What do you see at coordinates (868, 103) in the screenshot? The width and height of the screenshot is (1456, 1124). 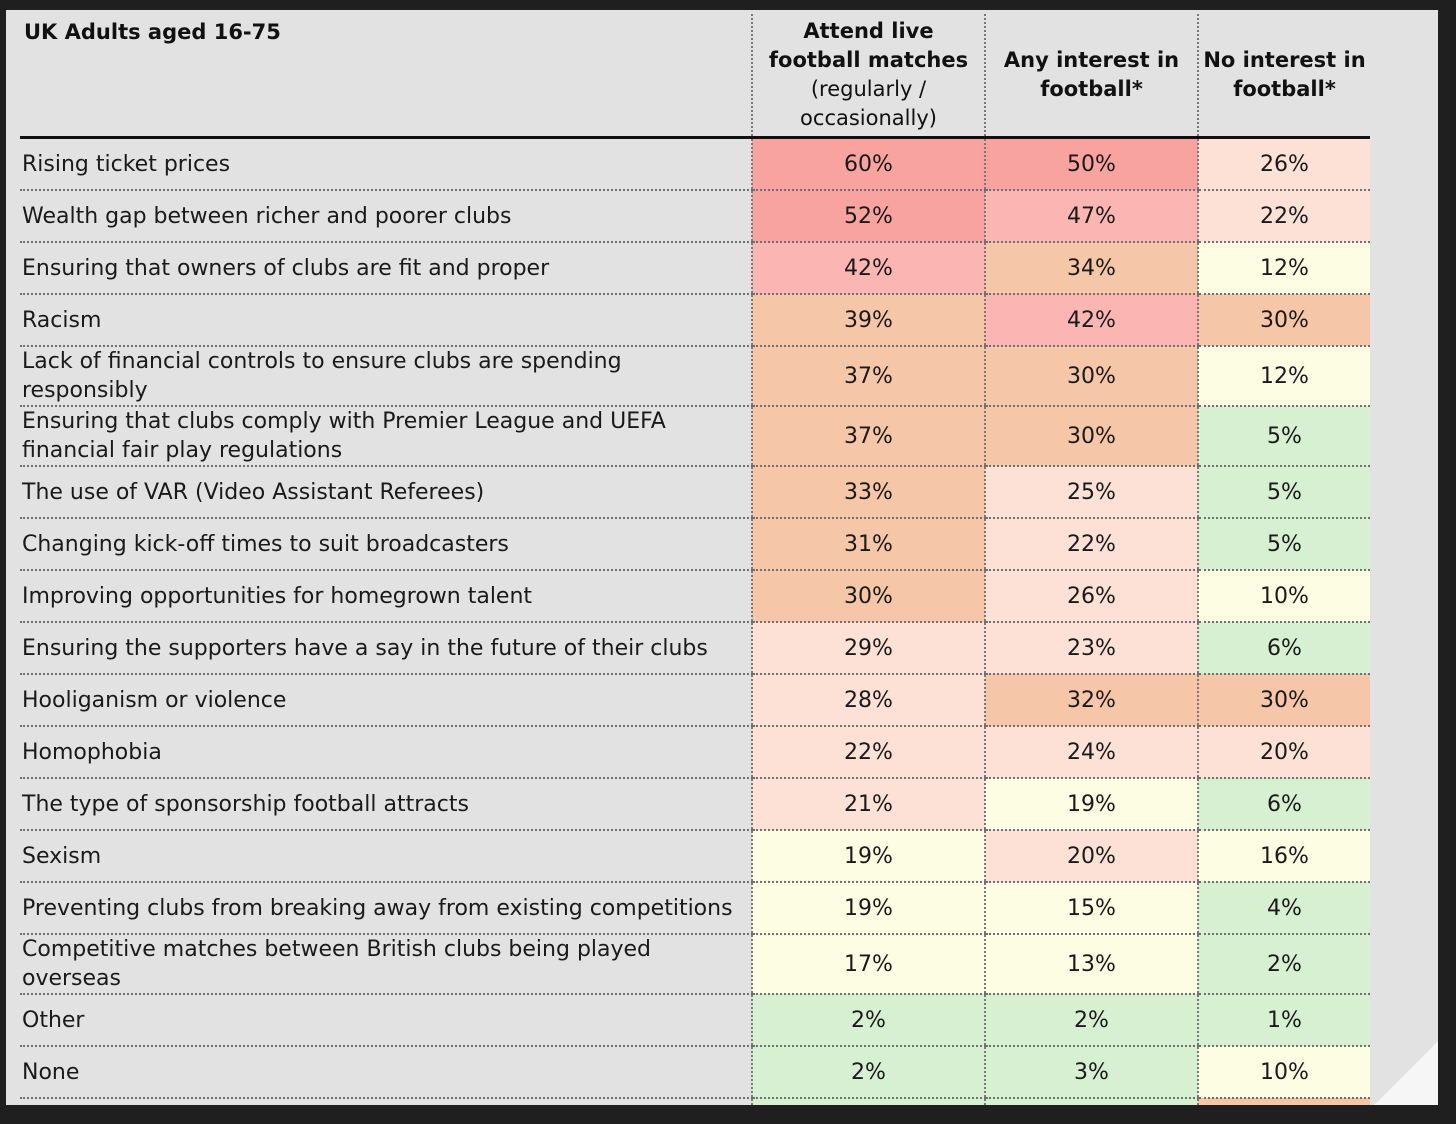 I see `column-header-subtitle: (regularly / occasionally)` at bounding box center [868, 103].